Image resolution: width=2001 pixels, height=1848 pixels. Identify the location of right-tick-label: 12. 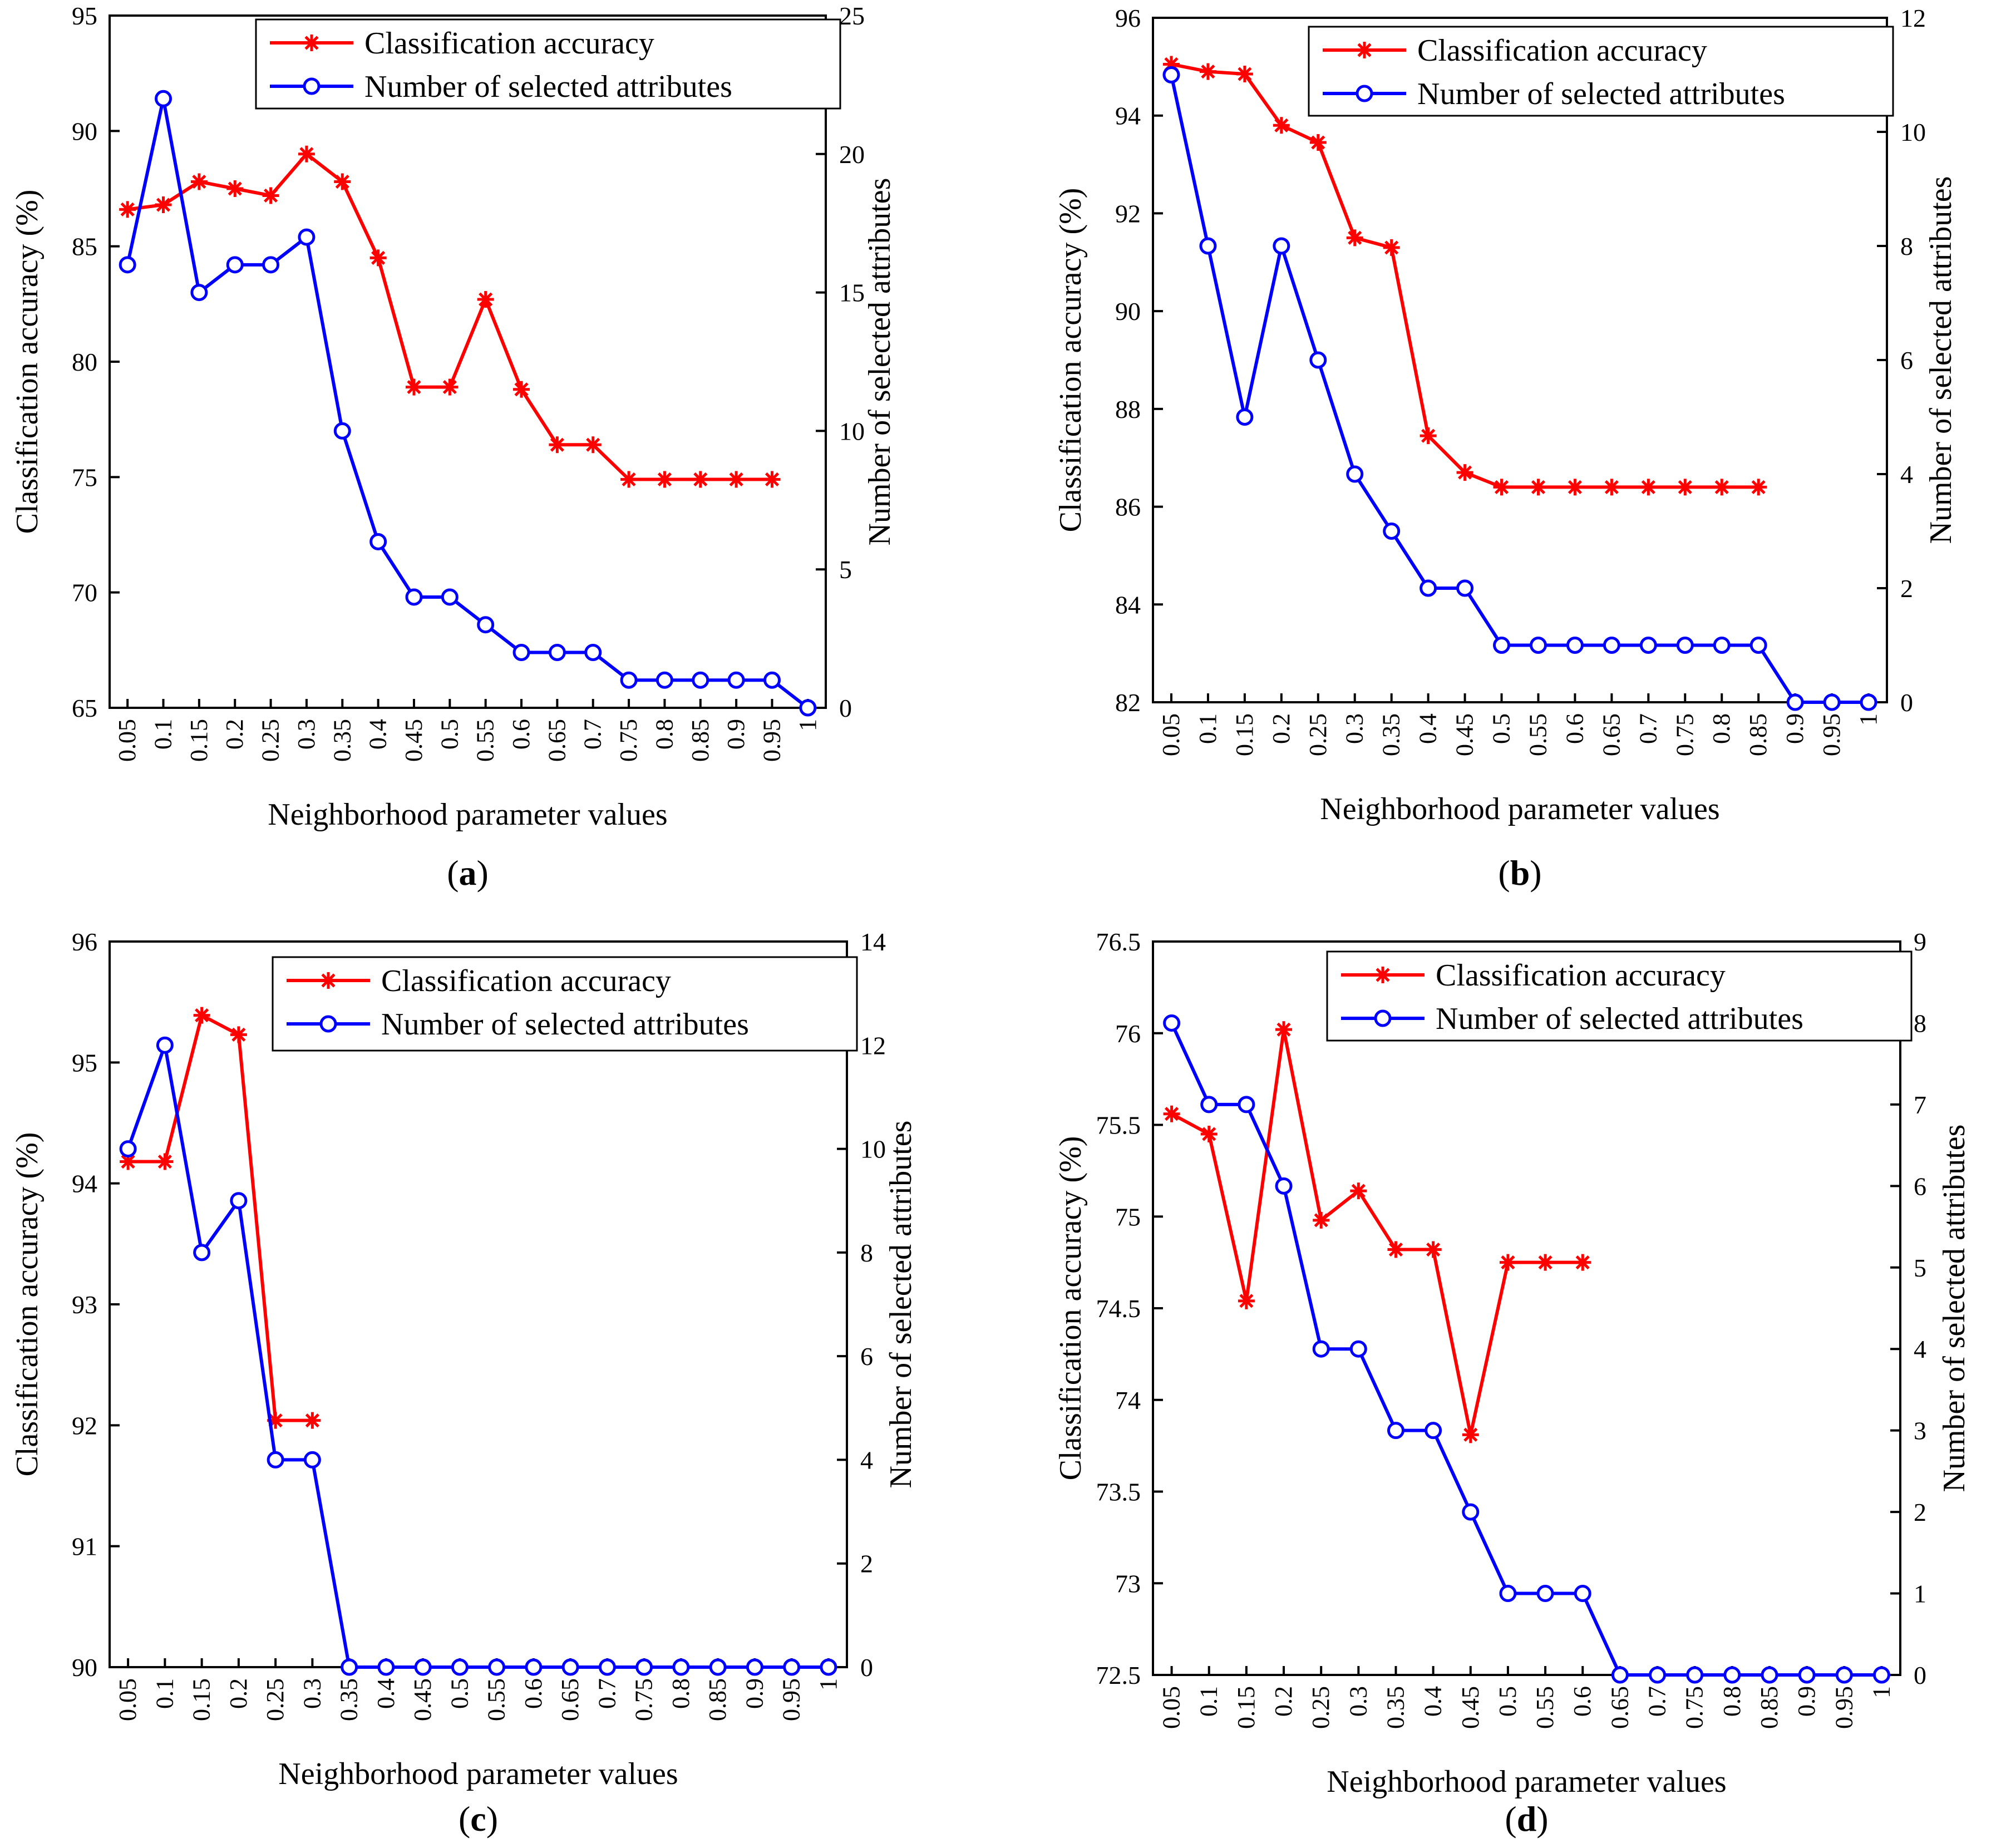
(873, 1045).